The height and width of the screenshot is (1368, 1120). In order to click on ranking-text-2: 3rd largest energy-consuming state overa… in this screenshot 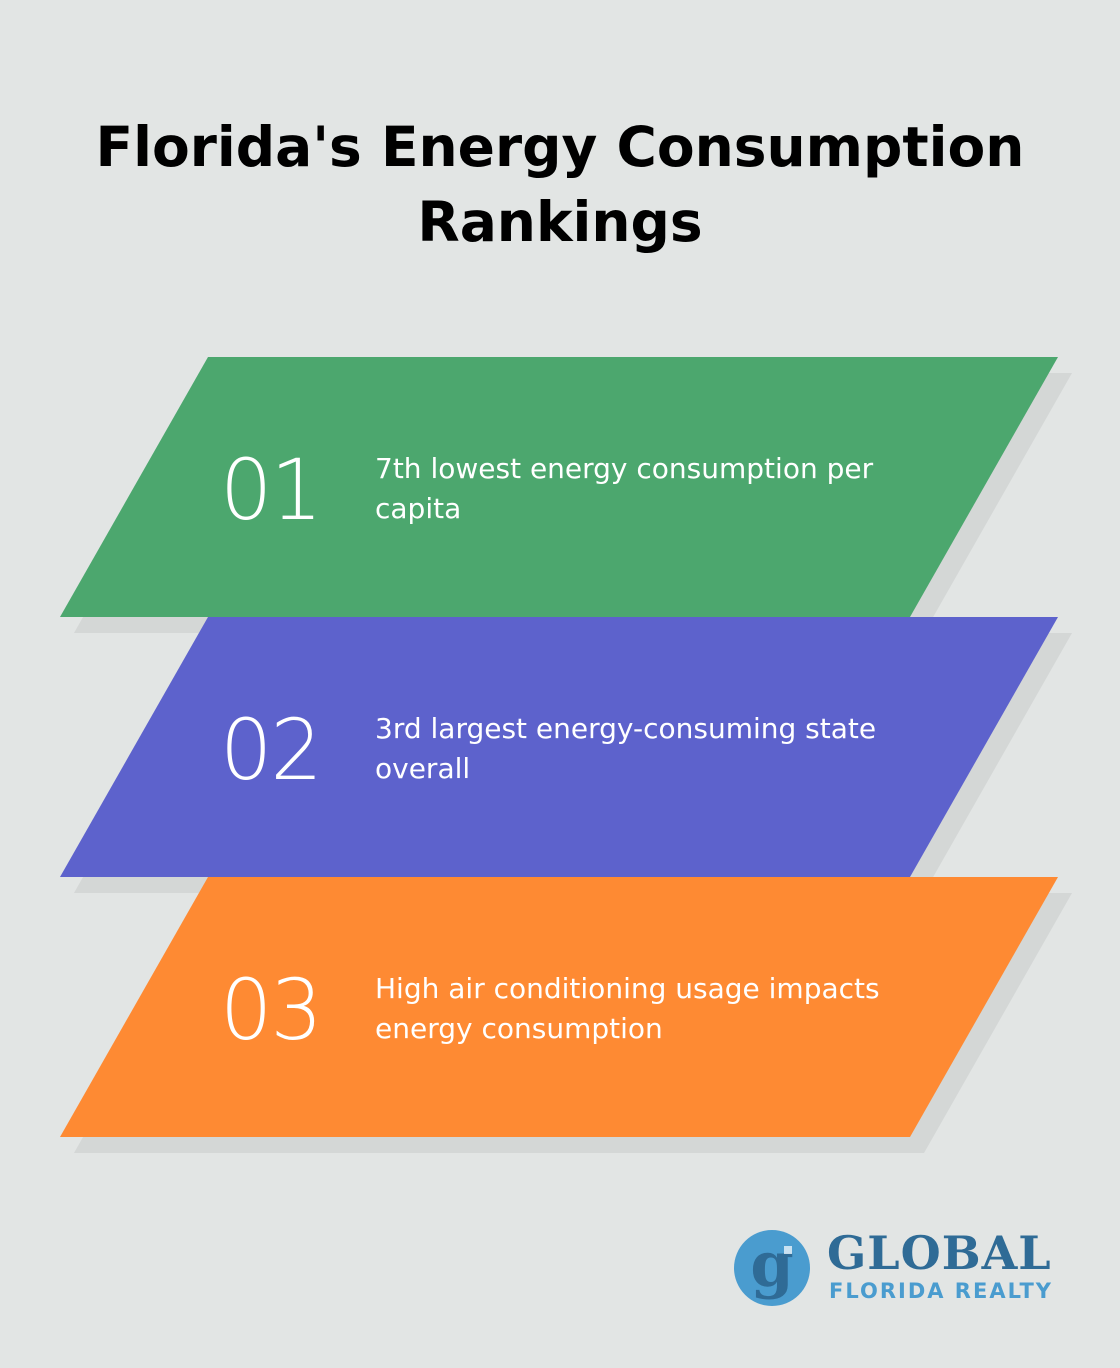, I will do `click(626, 748)`.